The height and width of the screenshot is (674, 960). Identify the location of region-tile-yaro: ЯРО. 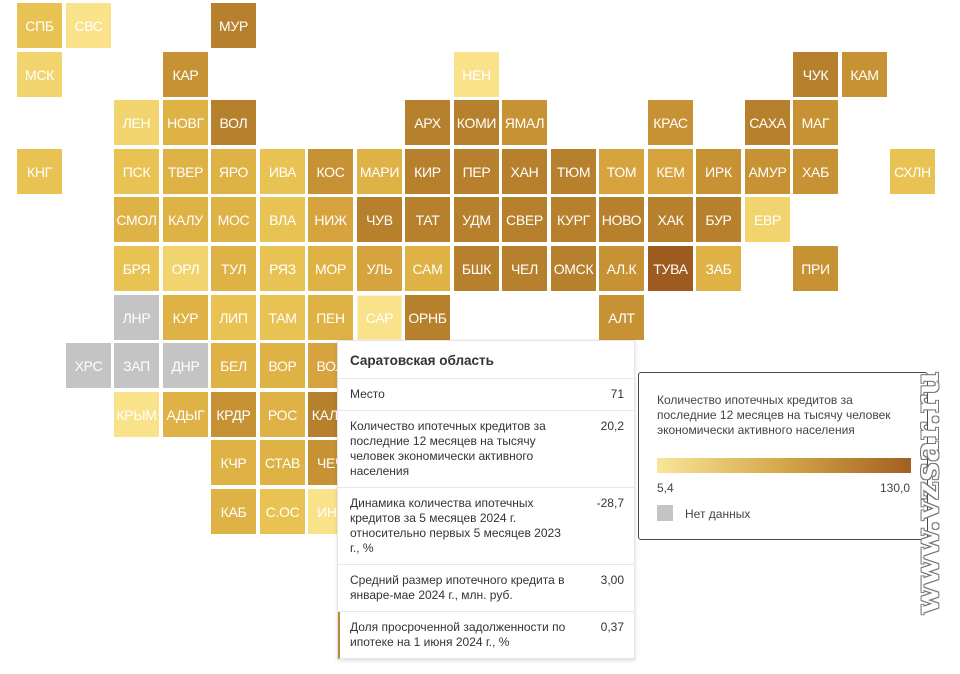
(233, 171).